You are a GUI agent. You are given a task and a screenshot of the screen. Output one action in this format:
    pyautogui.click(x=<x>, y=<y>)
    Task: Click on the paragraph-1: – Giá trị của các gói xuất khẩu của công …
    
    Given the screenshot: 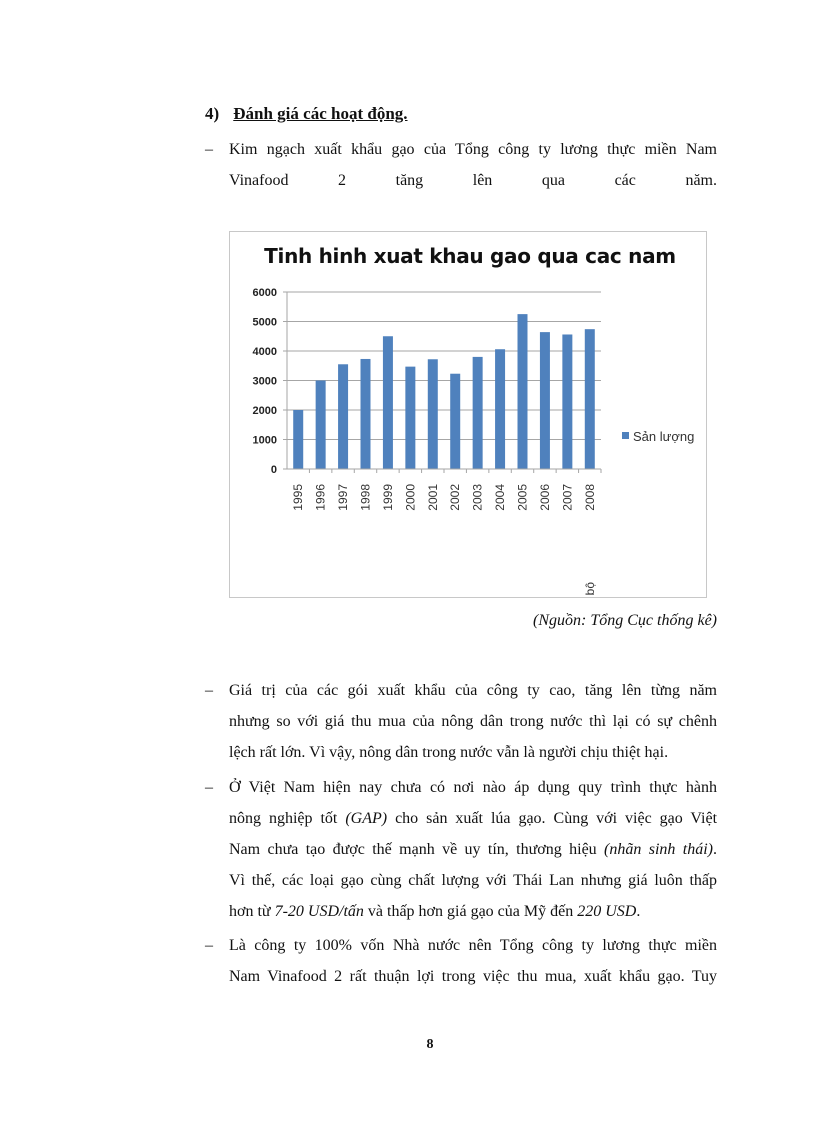 What is the action you would take?
    pyautogui.click(x=461, y=721)
    